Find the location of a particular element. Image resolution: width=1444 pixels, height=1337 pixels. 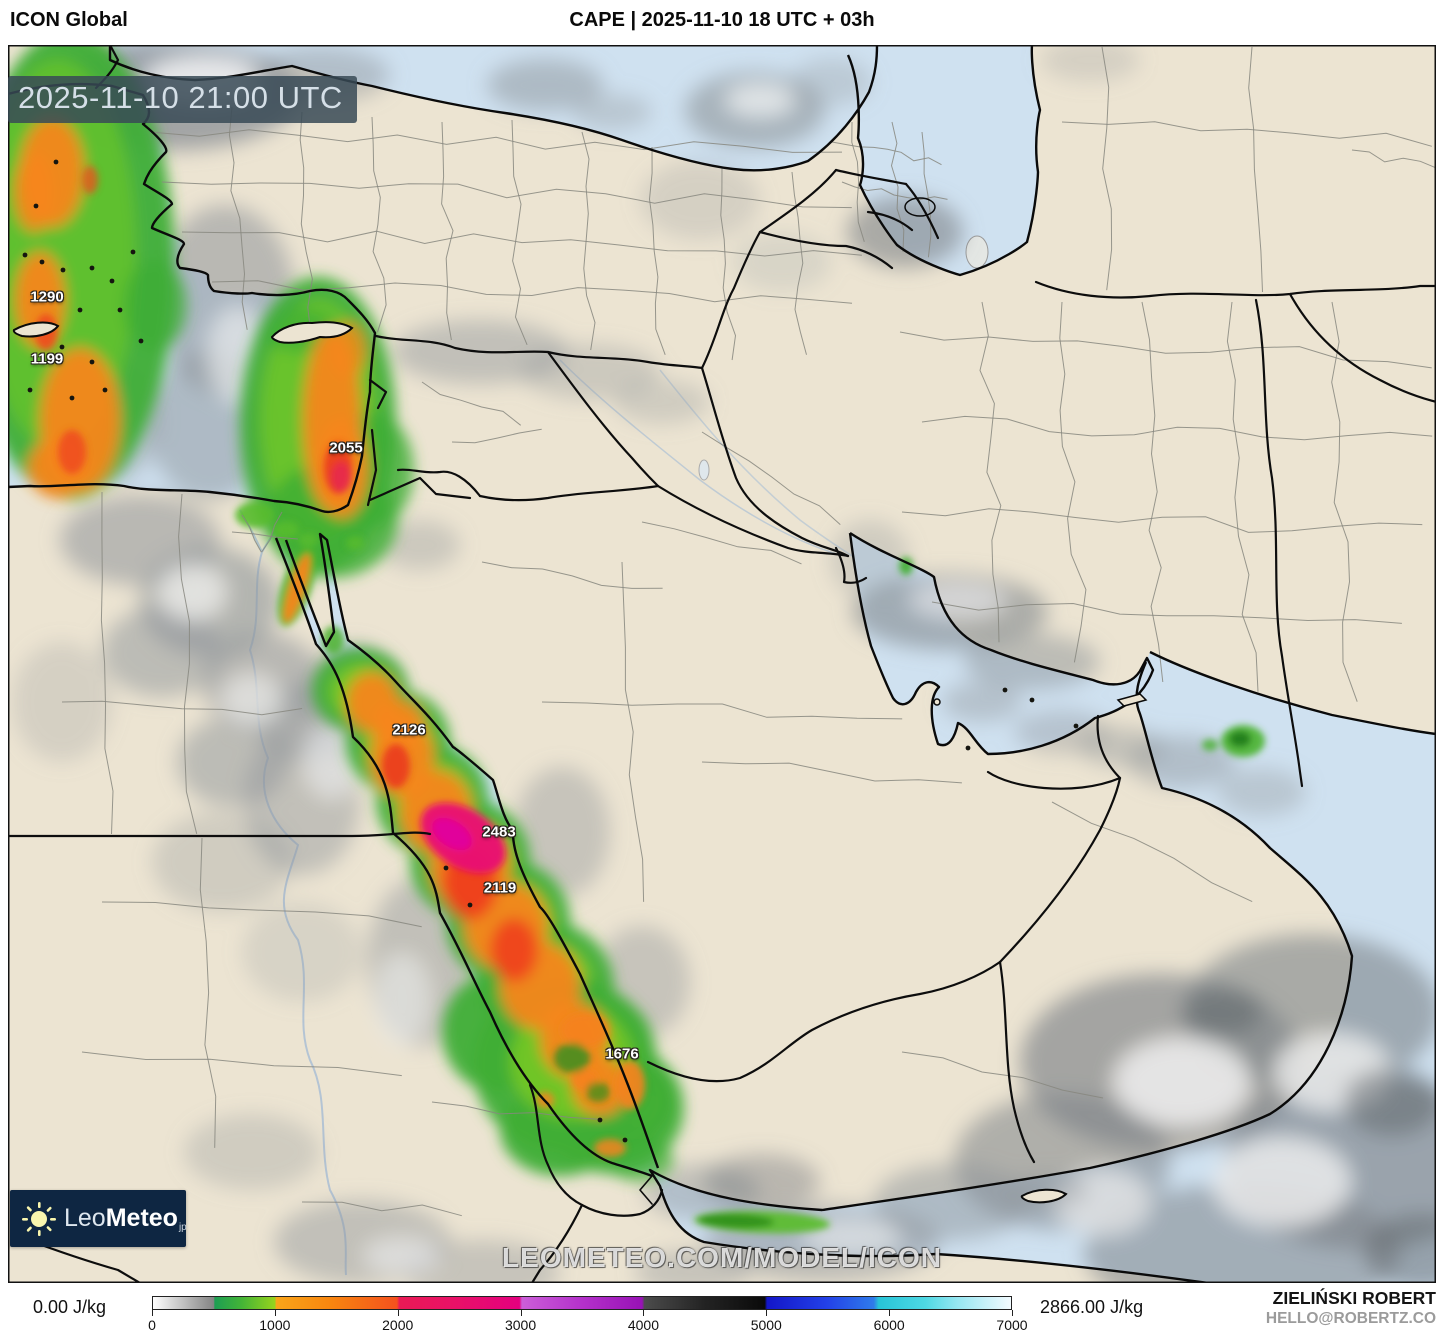

socotra-island is located at coordinates (1044, 1196).